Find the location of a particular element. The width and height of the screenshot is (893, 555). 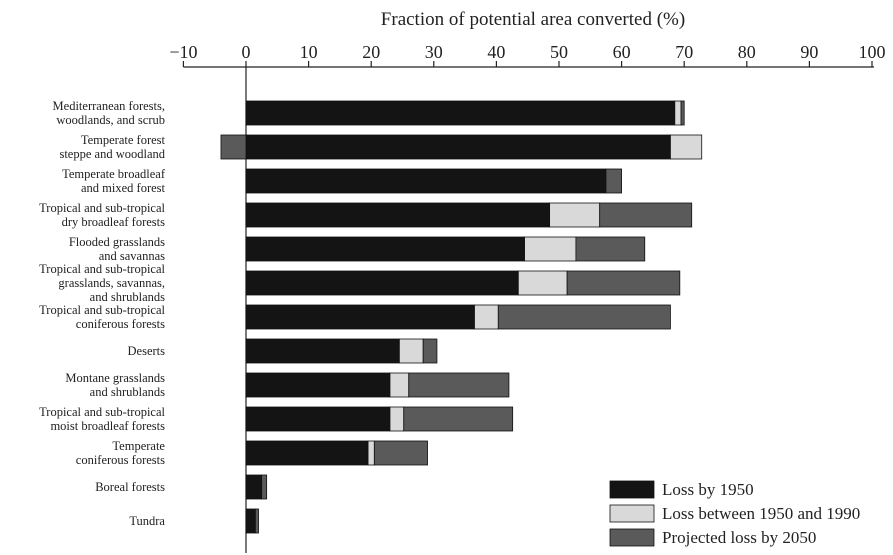

legend-label: Loss between 1950 and 1990 is located at coordinates (761, 513).